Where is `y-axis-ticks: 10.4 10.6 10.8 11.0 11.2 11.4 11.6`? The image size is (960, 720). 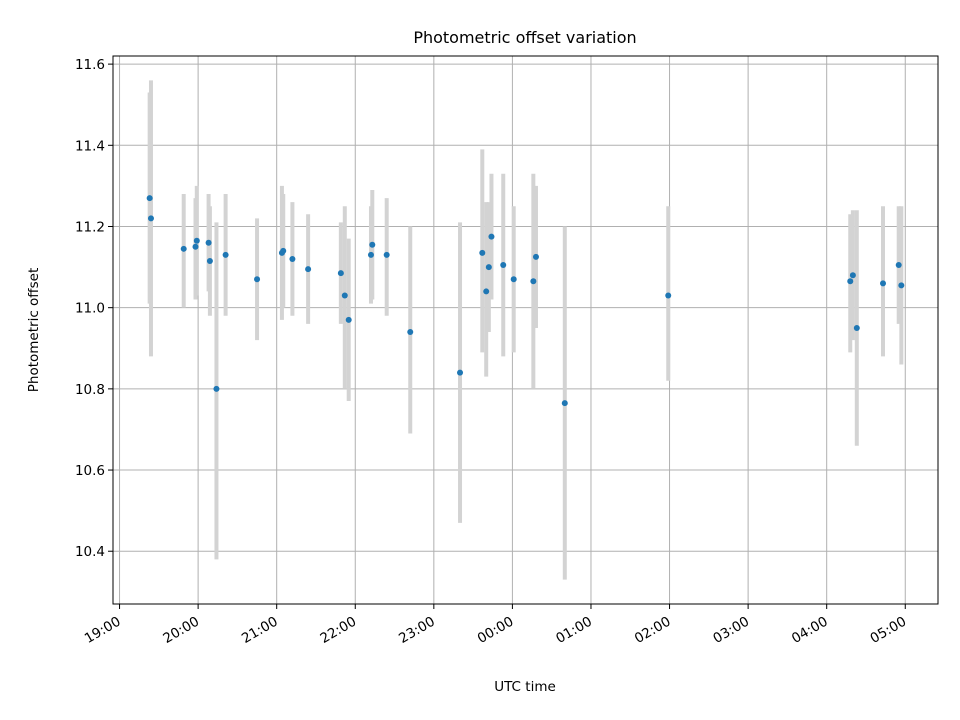 y-axis-ticks: 10.4 10.6 10.8 11.0 11.2 11.4 11.6 is located at coordinates (94, 308).